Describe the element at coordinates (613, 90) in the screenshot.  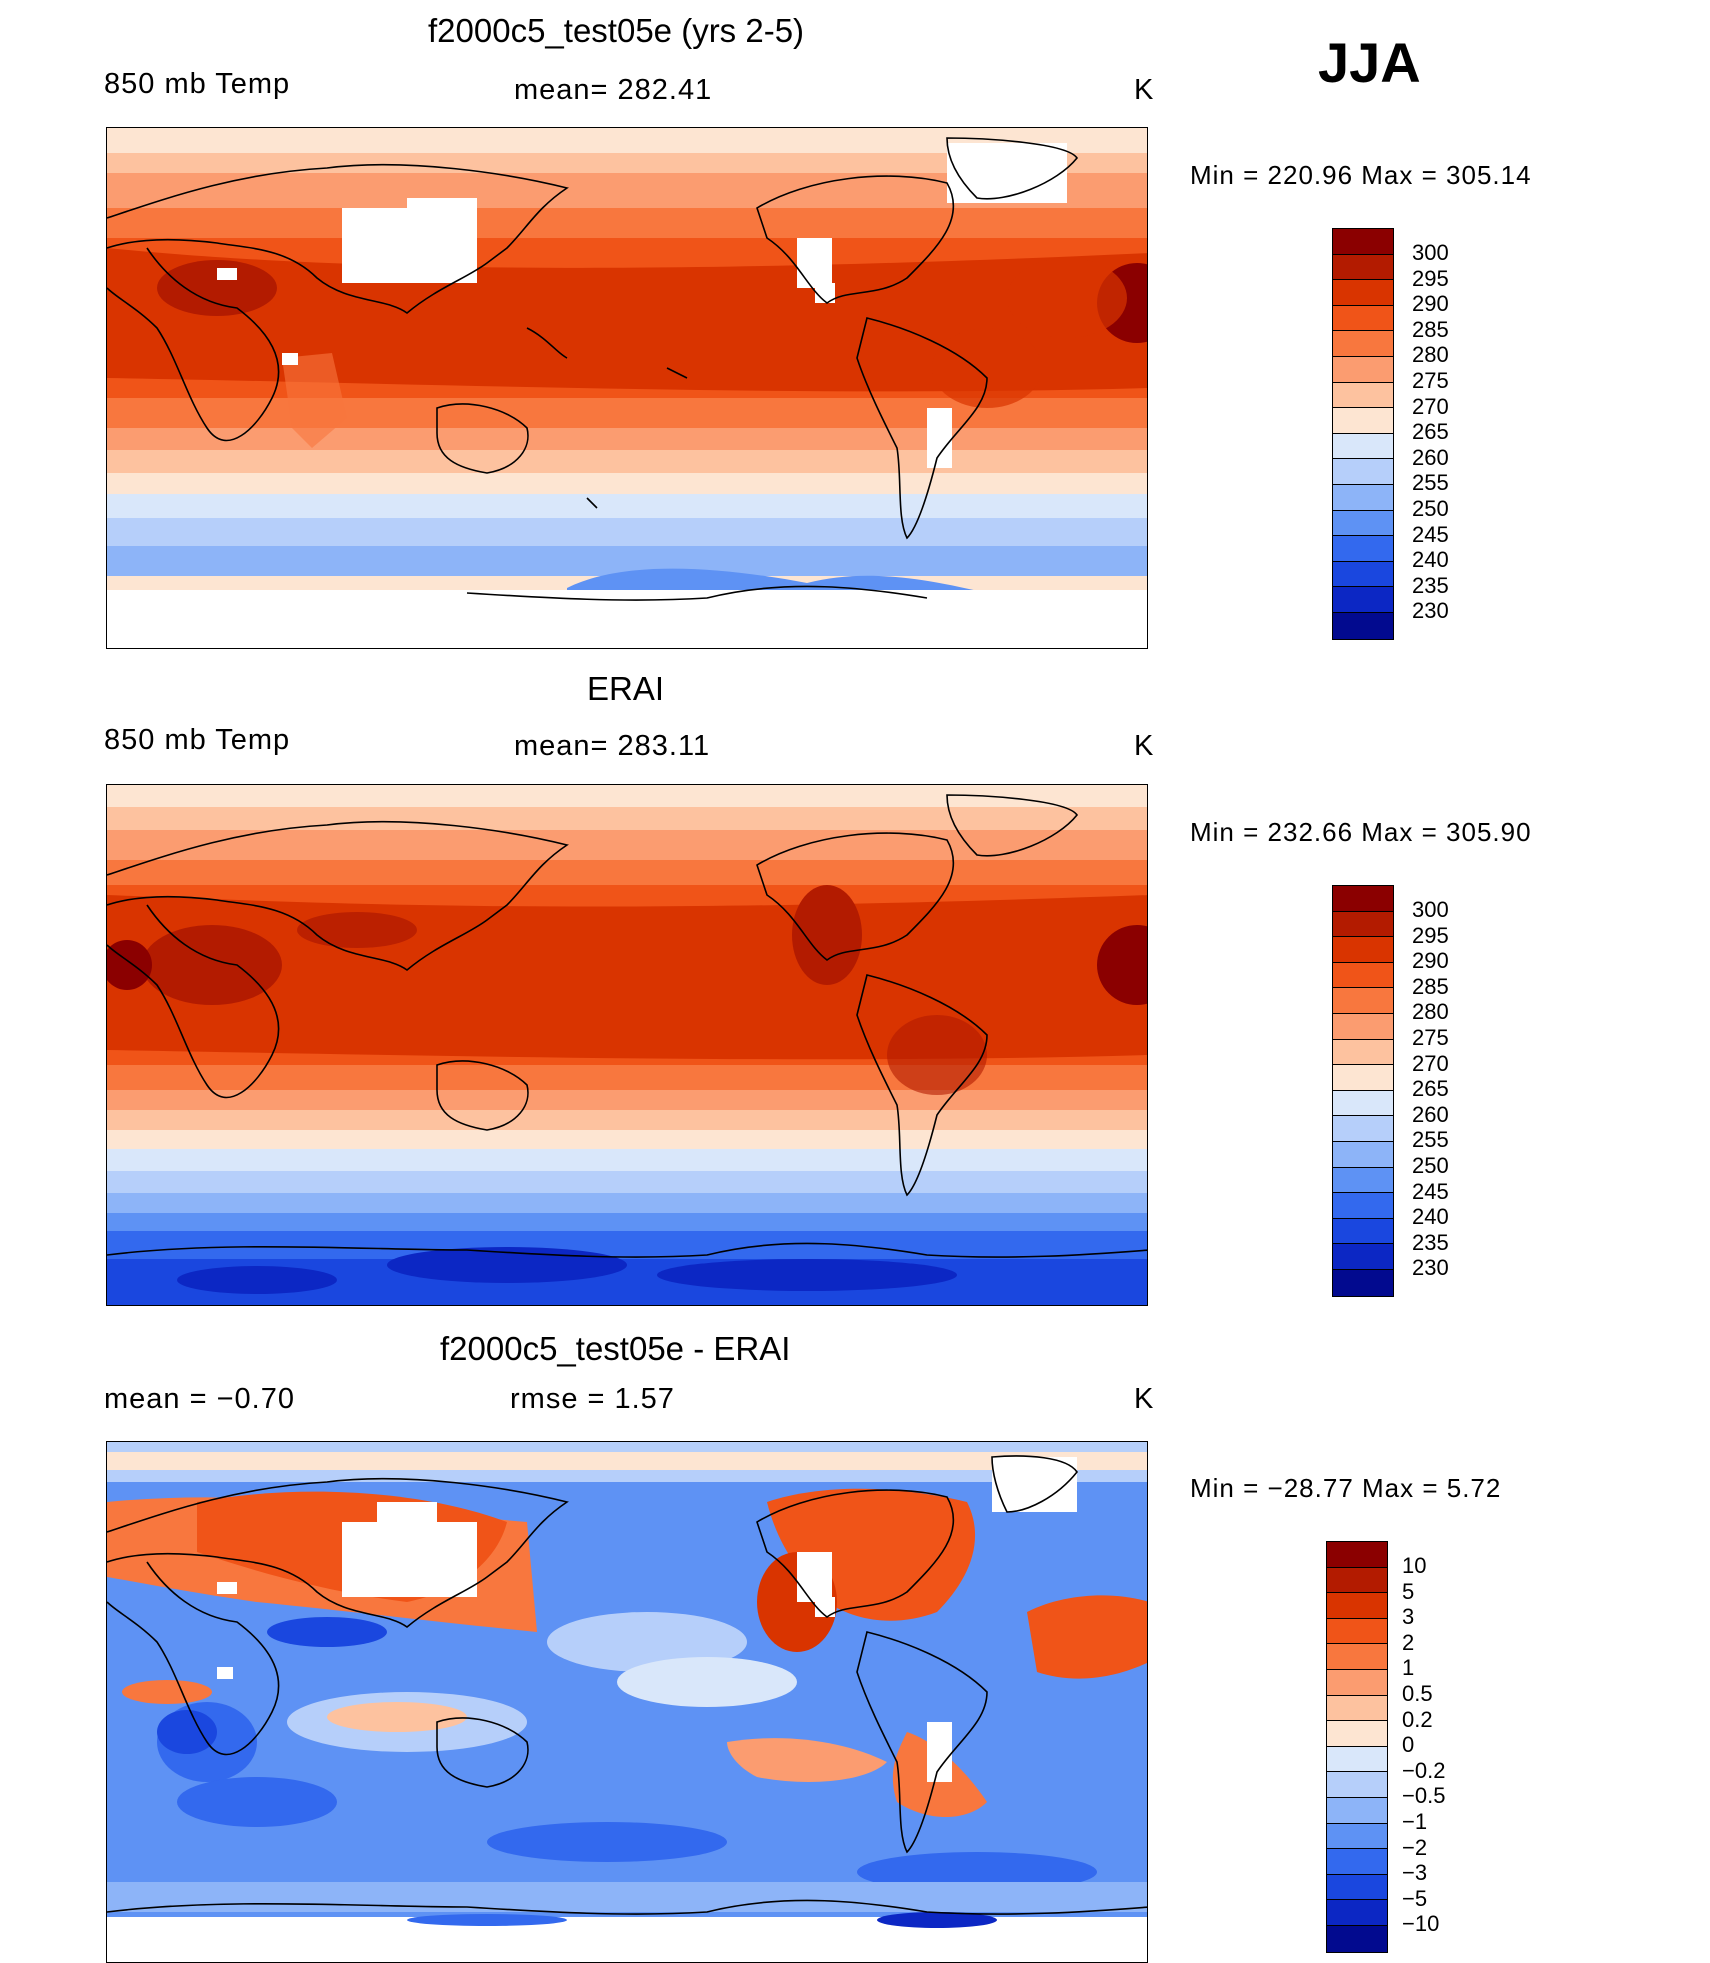
I see `panel-model-mean-label: mean= 282.41` at that location.